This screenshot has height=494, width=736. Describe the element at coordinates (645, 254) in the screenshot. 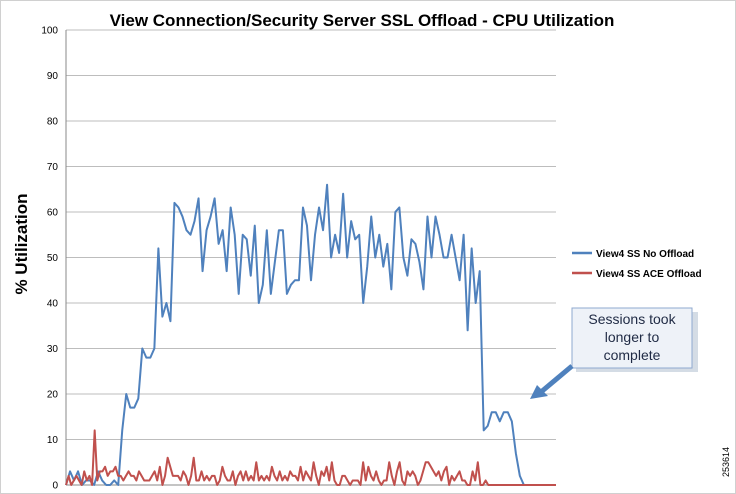

I see `legend-label-no-offload: View4 SS No Offload` at that location.